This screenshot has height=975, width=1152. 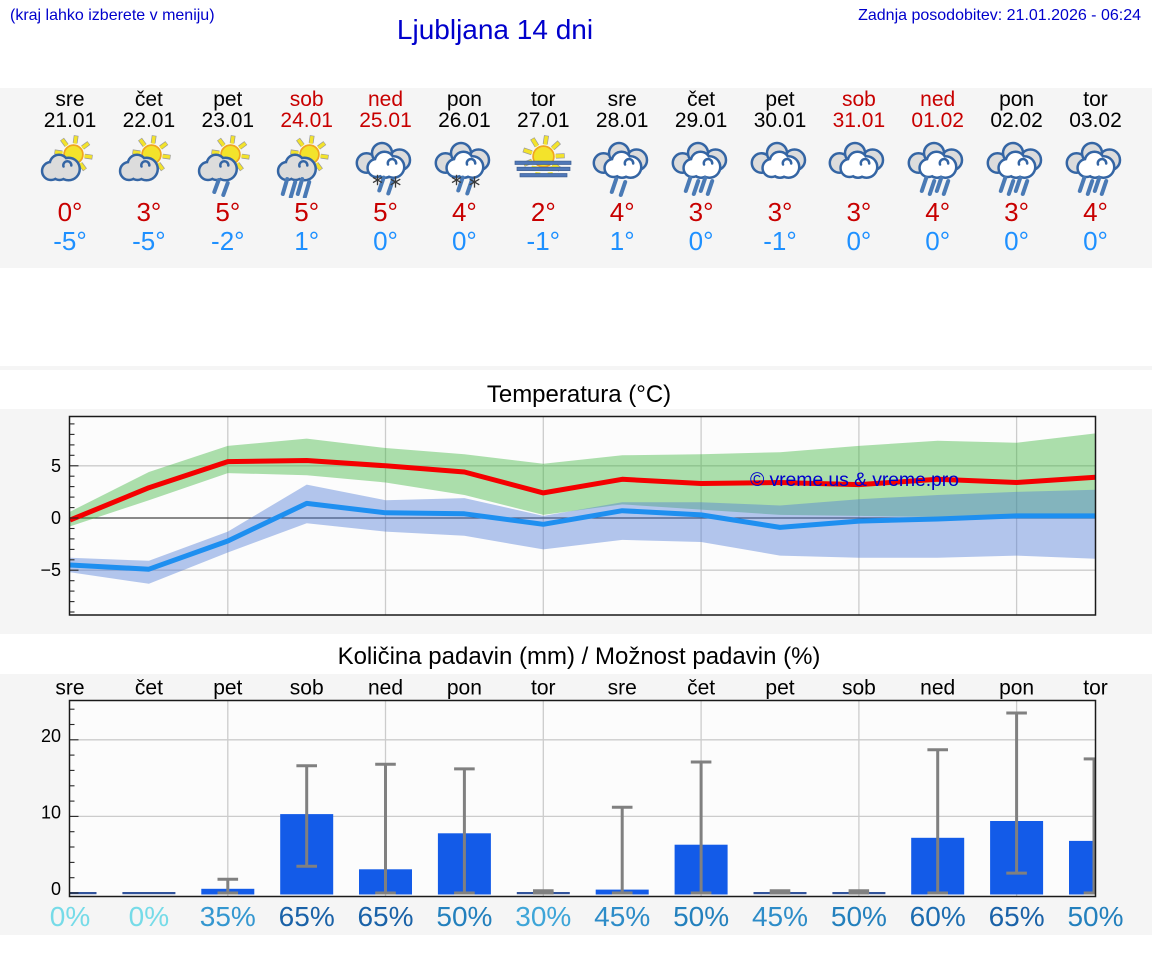 I want to click on svg-text: 10, so click(x=51, y=812).